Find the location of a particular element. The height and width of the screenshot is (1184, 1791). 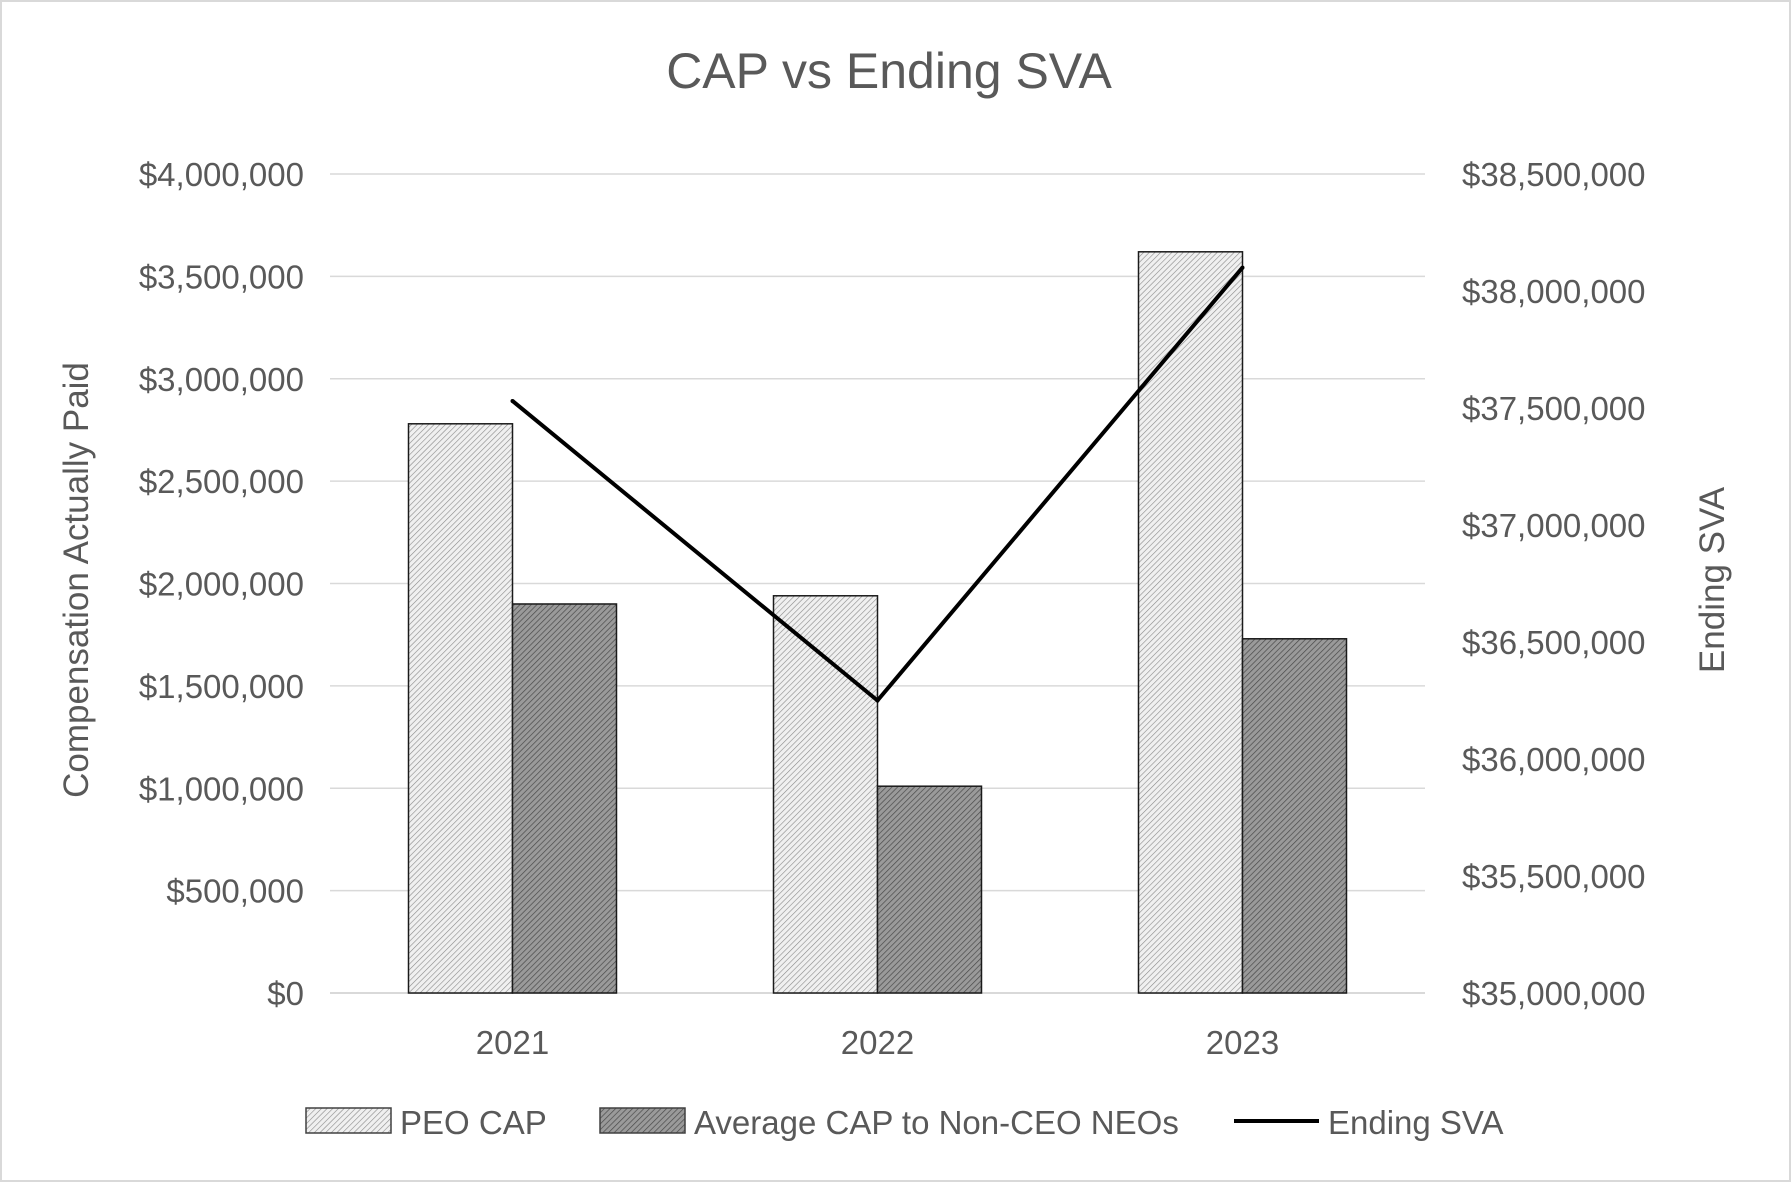

x-tick-label: 2022 is located at coordinates (877, 1042).